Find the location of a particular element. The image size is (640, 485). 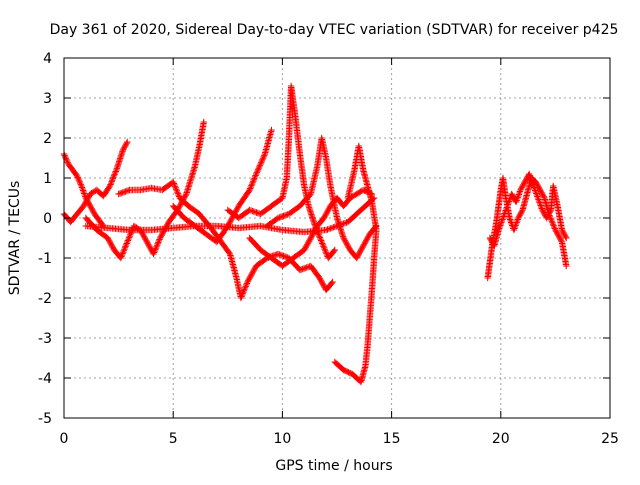

y-tick-label: -2 is located at coordinates (45, 299).